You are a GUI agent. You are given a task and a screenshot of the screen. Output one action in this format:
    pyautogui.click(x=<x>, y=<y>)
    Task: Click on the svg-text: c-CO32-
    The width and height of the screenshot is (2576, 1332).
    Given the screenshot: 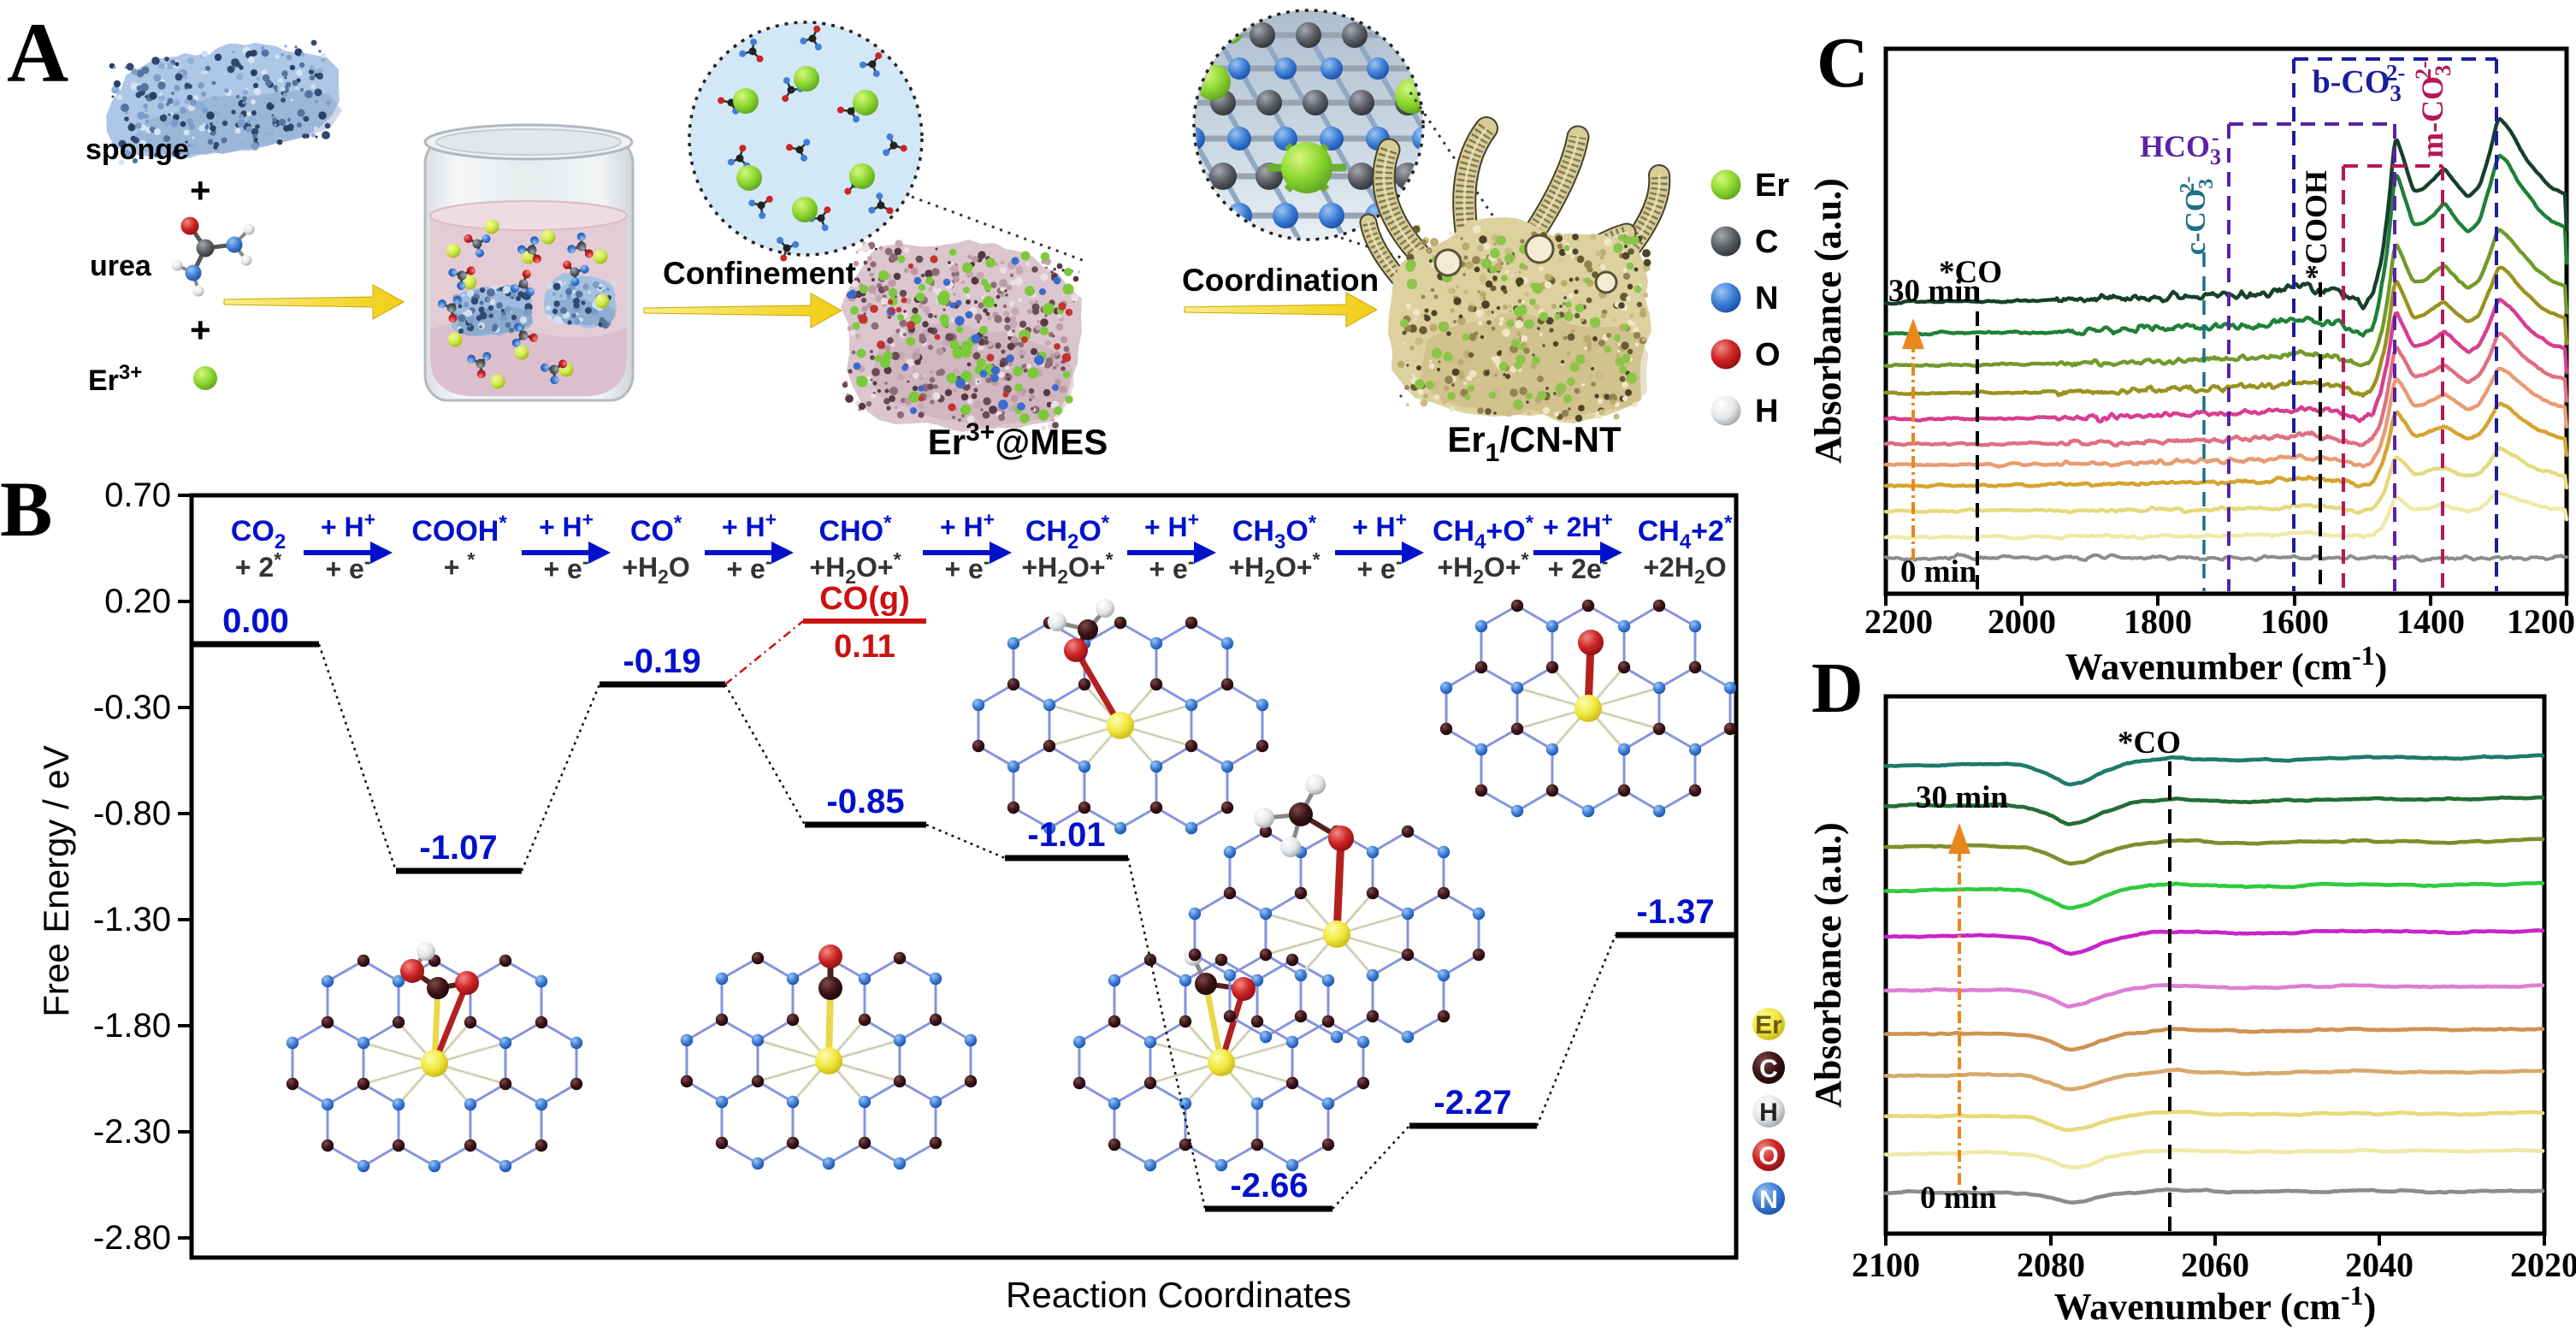 What is the action you would take?
    pyautogui.click(x=2197, y=215)
    